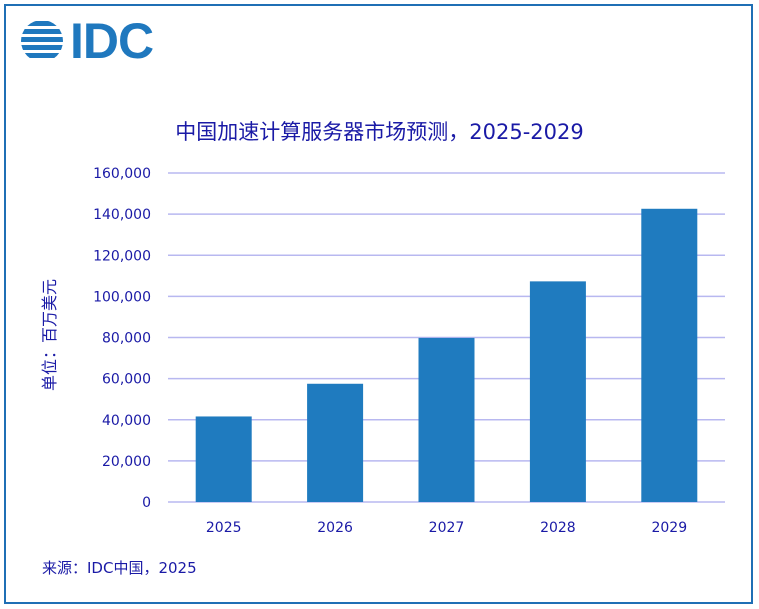 The image size is (759, 609). What do you see at coordinates (122, 174) in the screenshot?
I see `y-tick-label: 160,000` at bounding box center [122, 174].